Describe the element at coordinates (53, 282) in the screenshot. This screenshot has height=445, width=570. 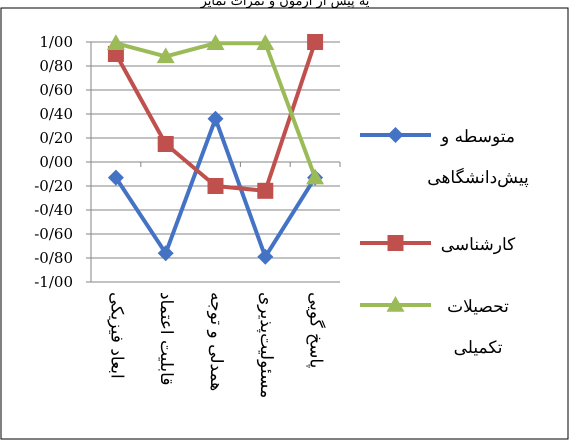
I see `y-tick-label: -1/00` at that location.